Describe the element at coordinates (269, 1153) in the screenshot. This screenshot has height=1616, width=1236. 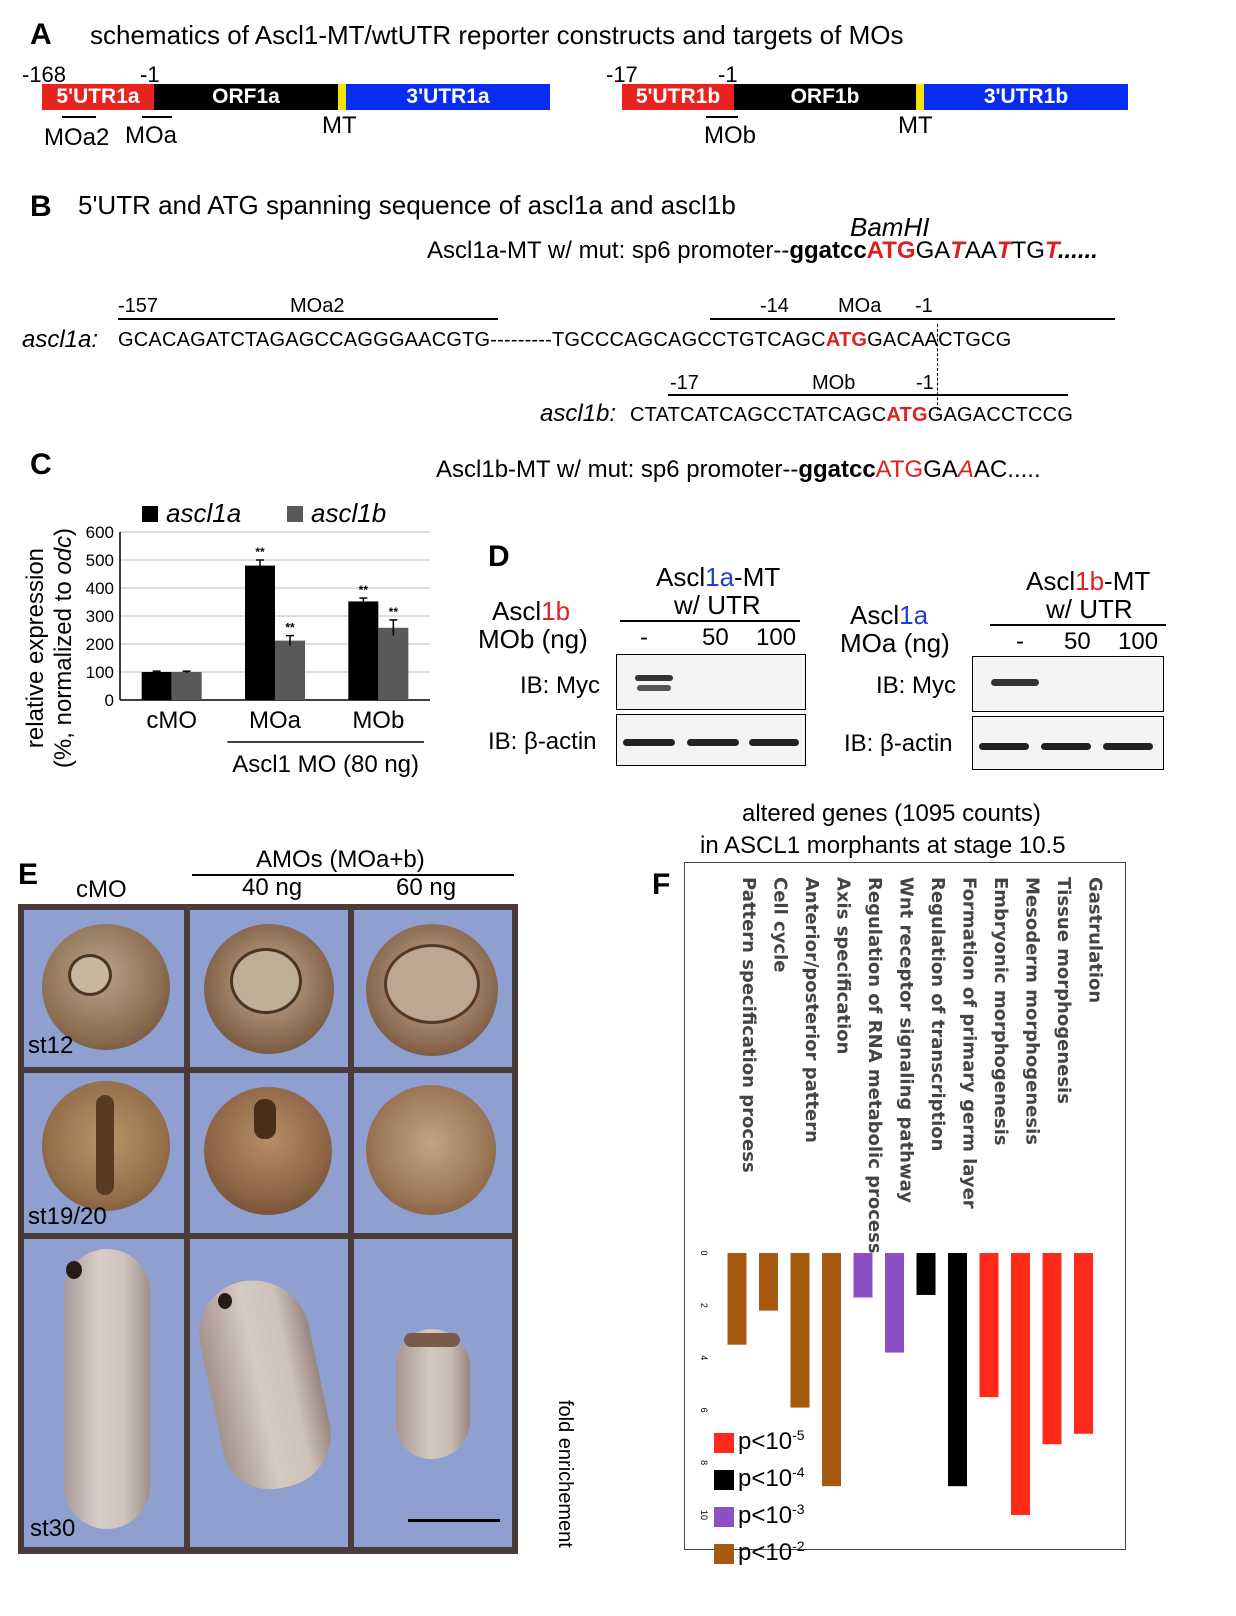
I see `embryo-40-st19` at that location.